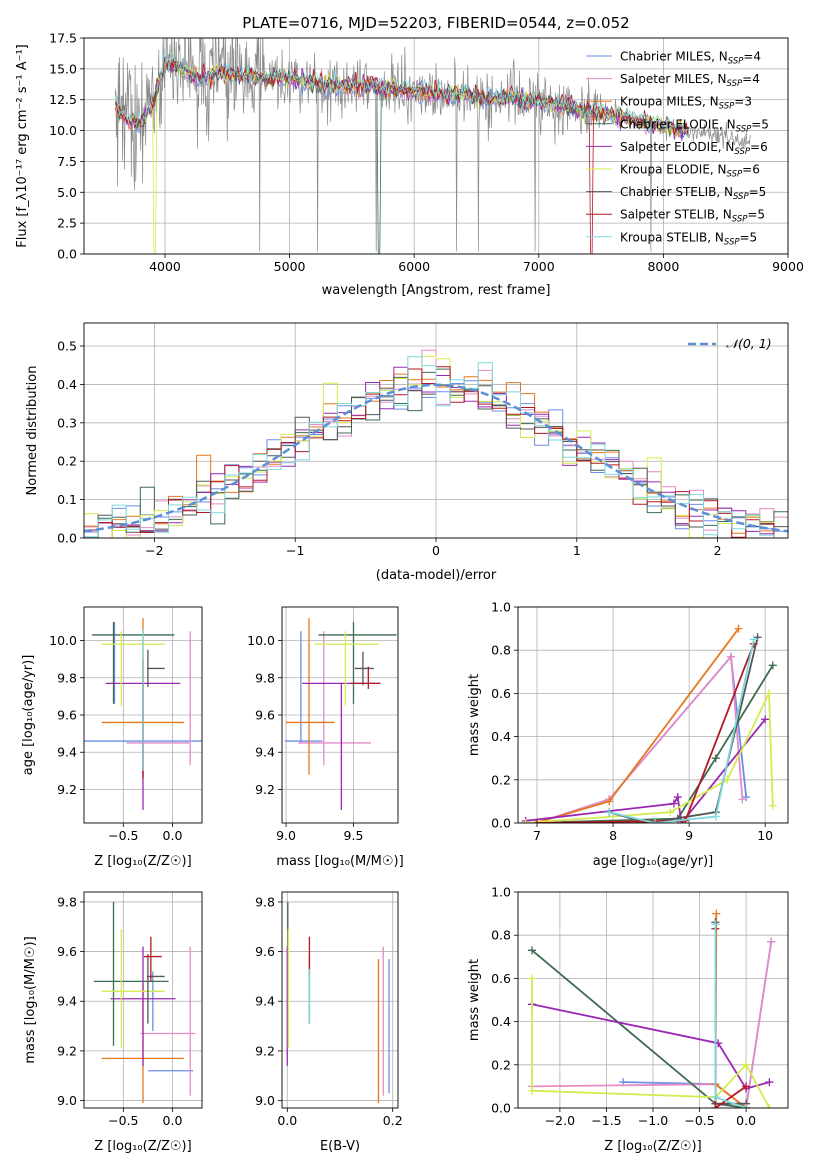  I want to click on normal-curve, so click(436, 458).